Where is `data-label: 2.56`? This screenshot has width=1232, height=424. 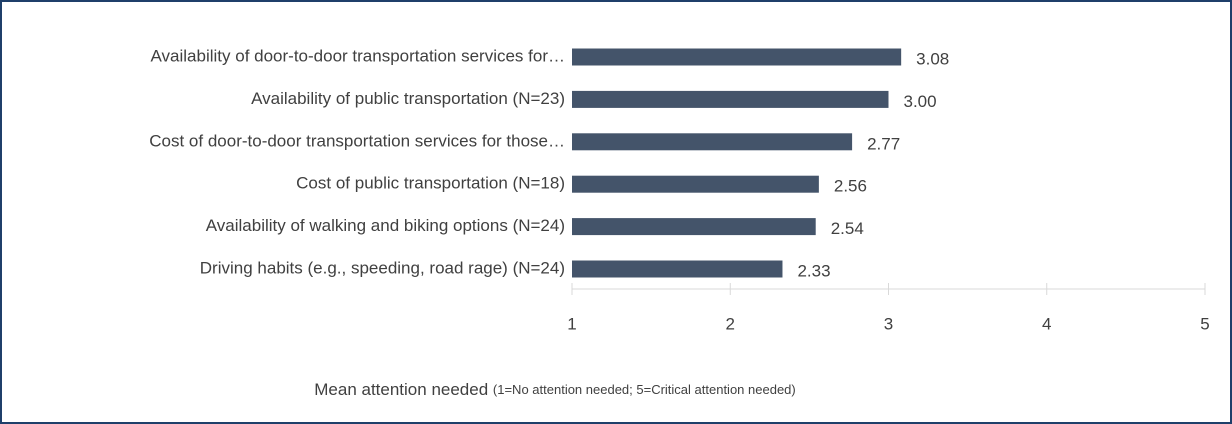
data-label: 2.56 is located at coordinates (850, 186).